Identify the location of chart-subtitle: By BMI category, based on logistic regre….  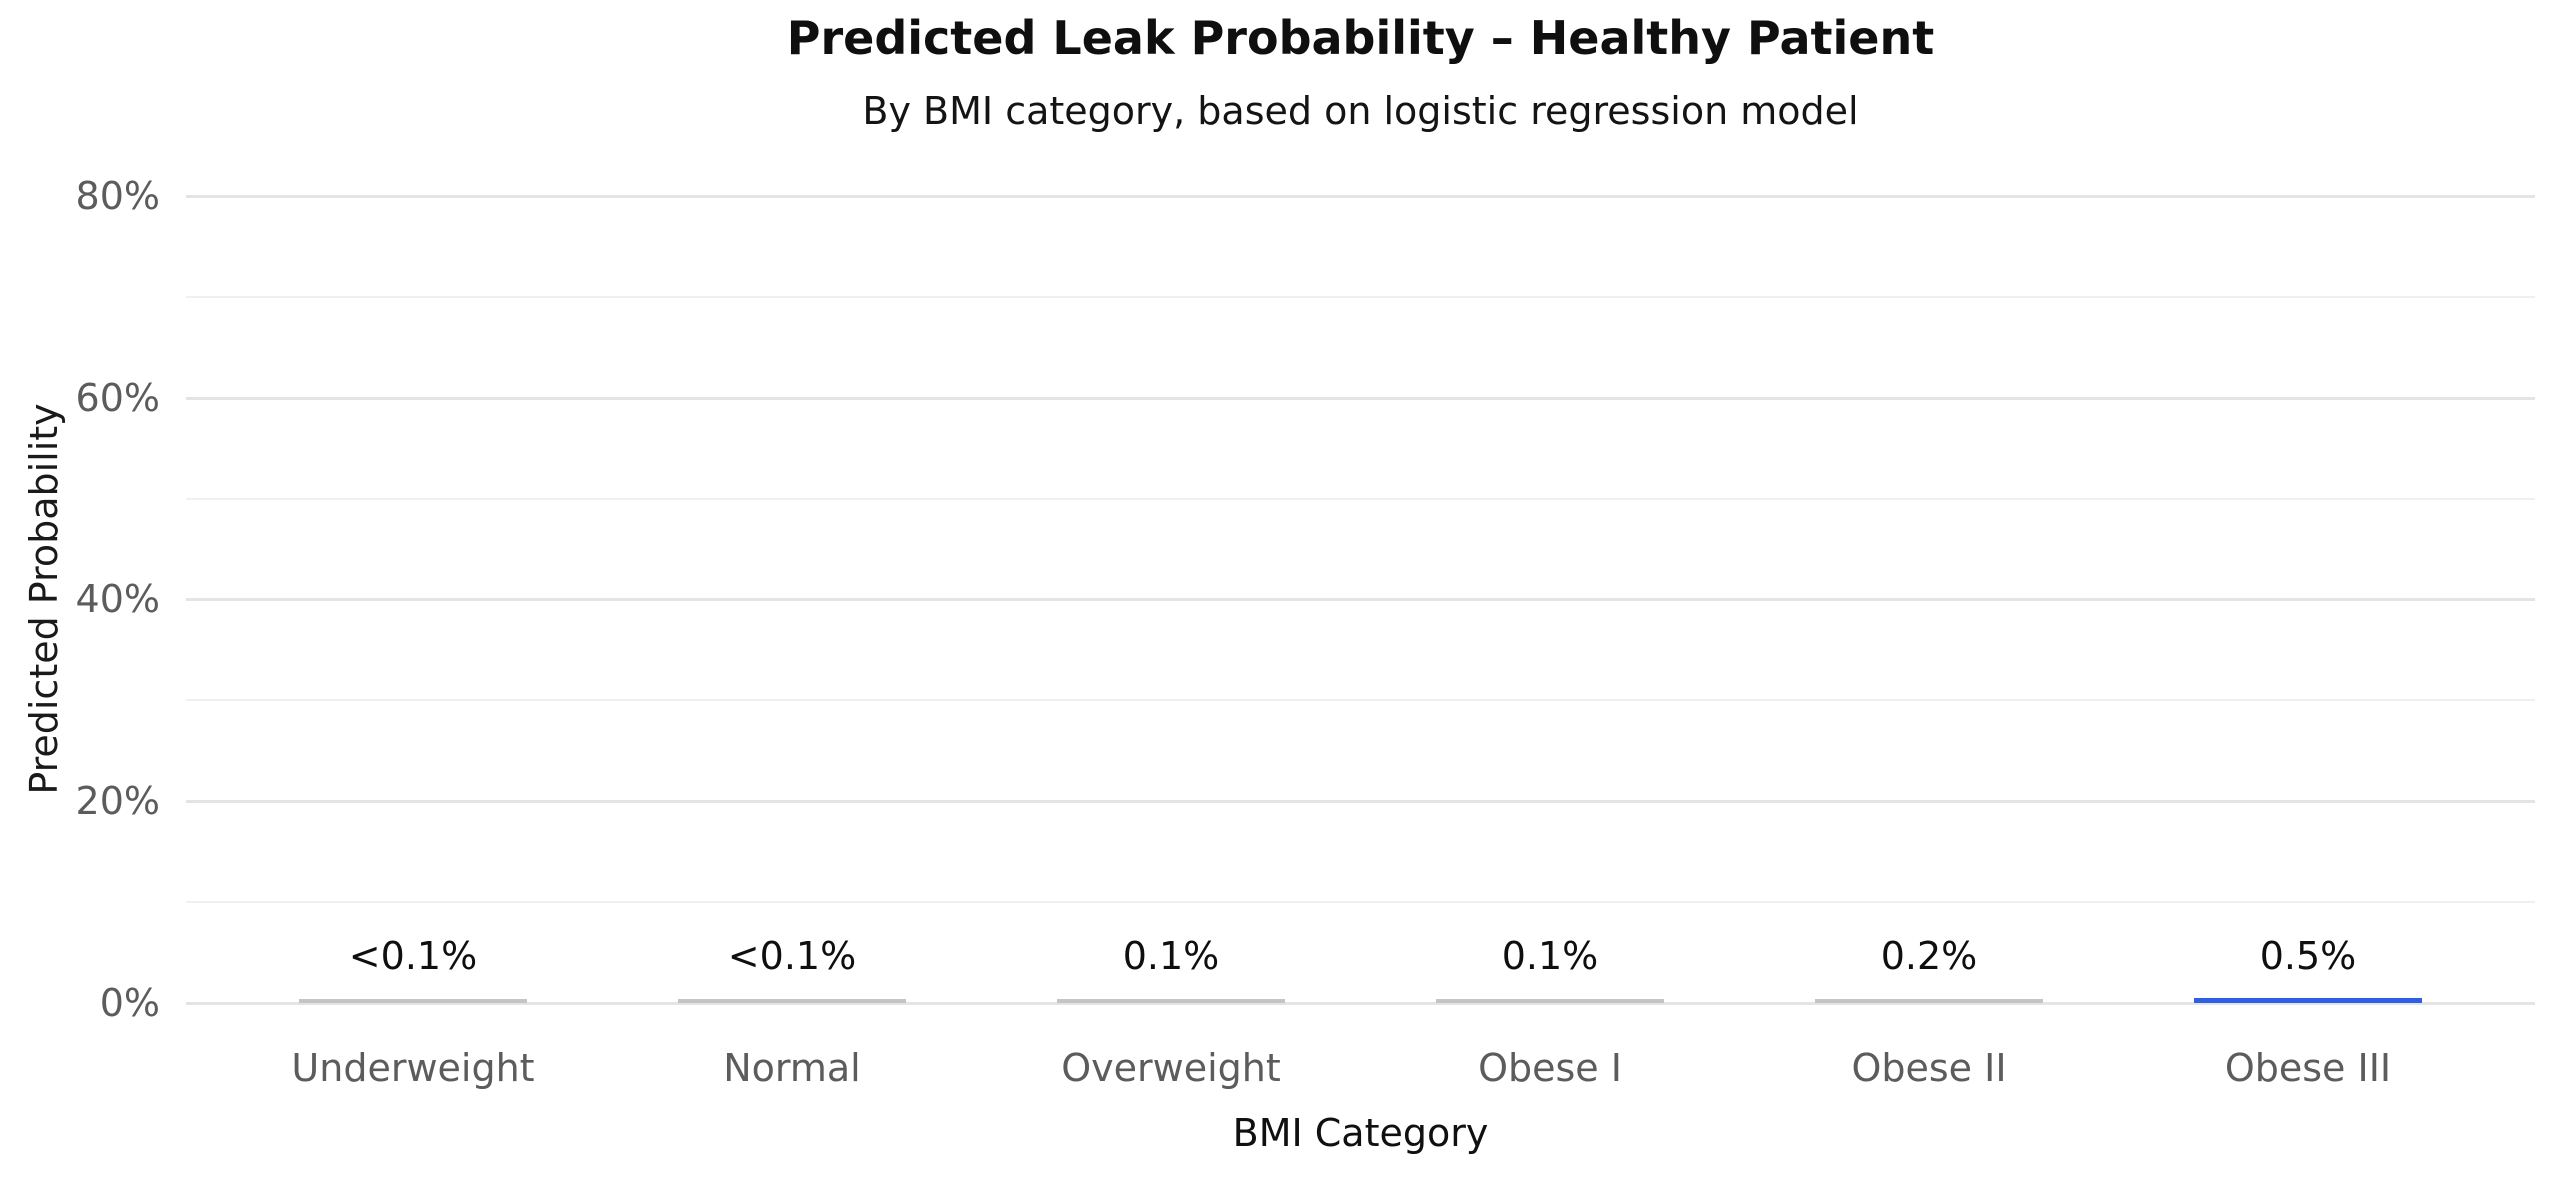
(1360, 111).